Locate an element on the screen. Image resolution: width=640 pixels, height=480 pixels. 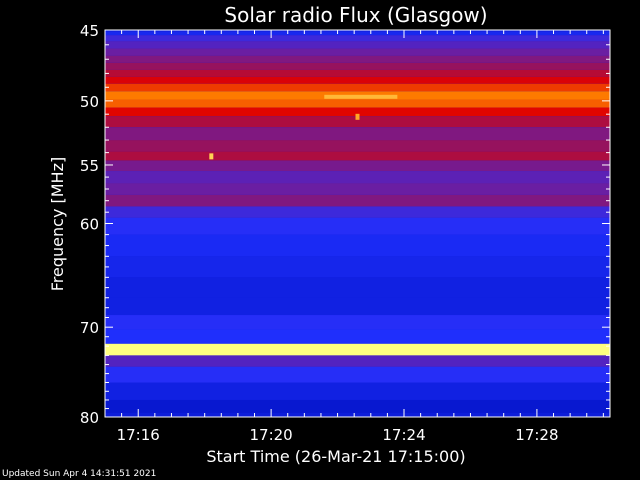
x-axis-label: Start Time (26-Mar-21 17:15:00) is located at coordinates (335, 456).